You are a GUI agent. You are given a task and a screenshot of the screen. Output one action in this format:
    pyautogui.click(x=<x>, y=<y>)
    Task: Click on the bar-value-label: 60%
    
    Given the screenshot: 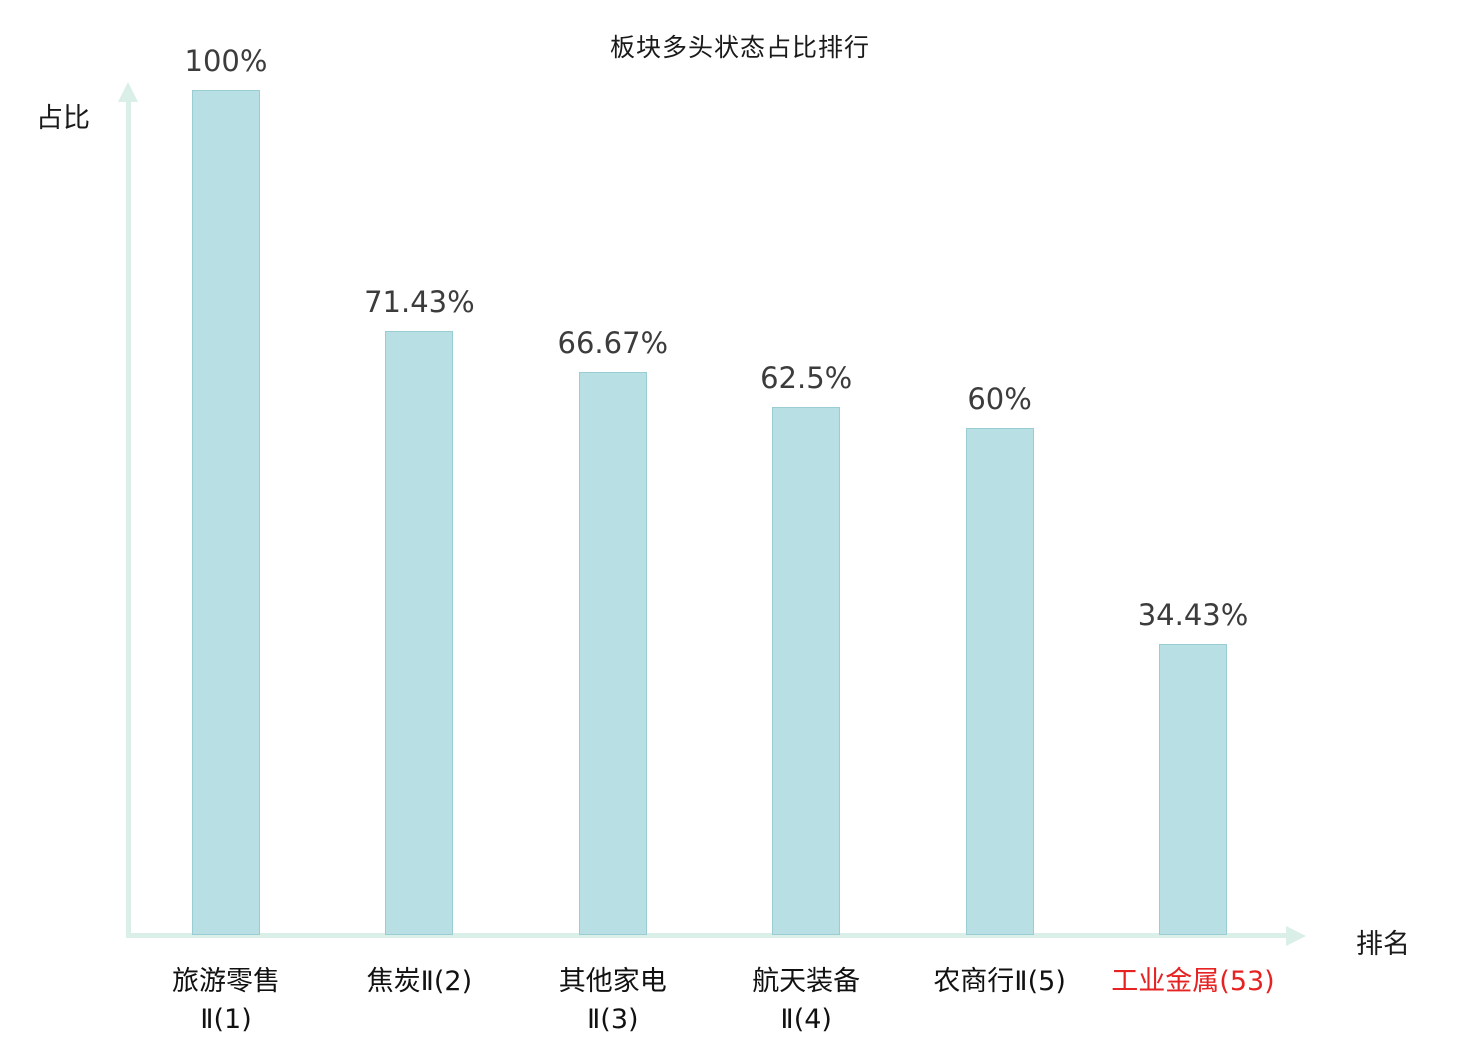 What is the action you would take?
    pyautogui.click(x=999, y=399)
    